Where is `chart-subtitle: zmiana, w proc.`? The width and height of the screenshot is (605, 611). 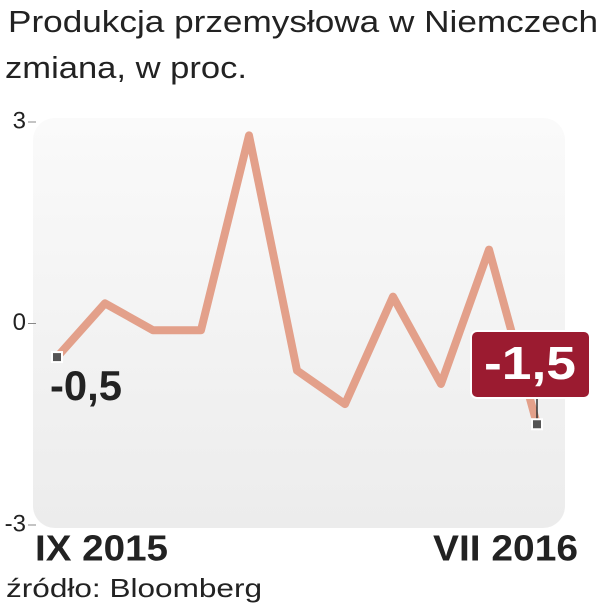 chart-subtitle: zmiana, w proc. is located at coordinates (126, 67).